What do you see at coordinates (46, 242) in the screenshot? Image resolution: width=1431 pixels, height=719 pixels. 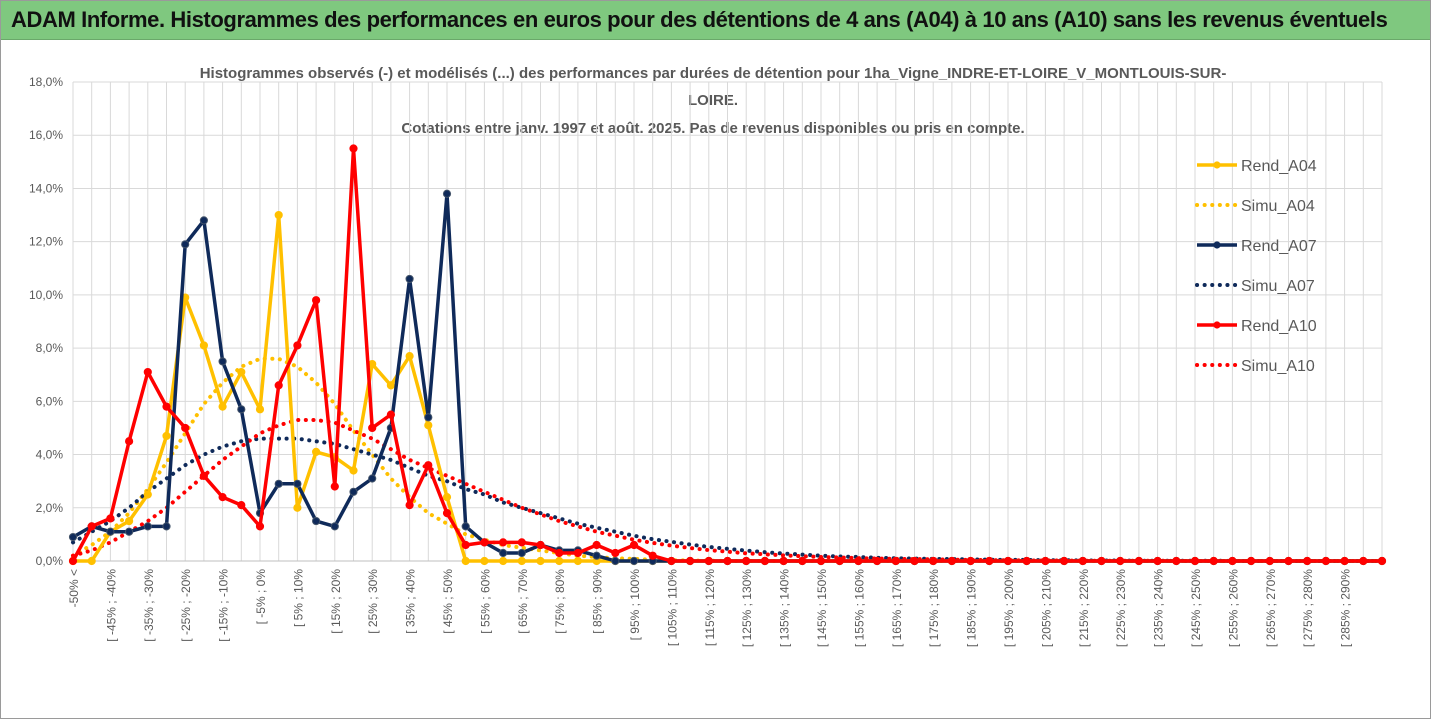 I see `y-tick-label: 12,0%` at bounding box center [46, 242].